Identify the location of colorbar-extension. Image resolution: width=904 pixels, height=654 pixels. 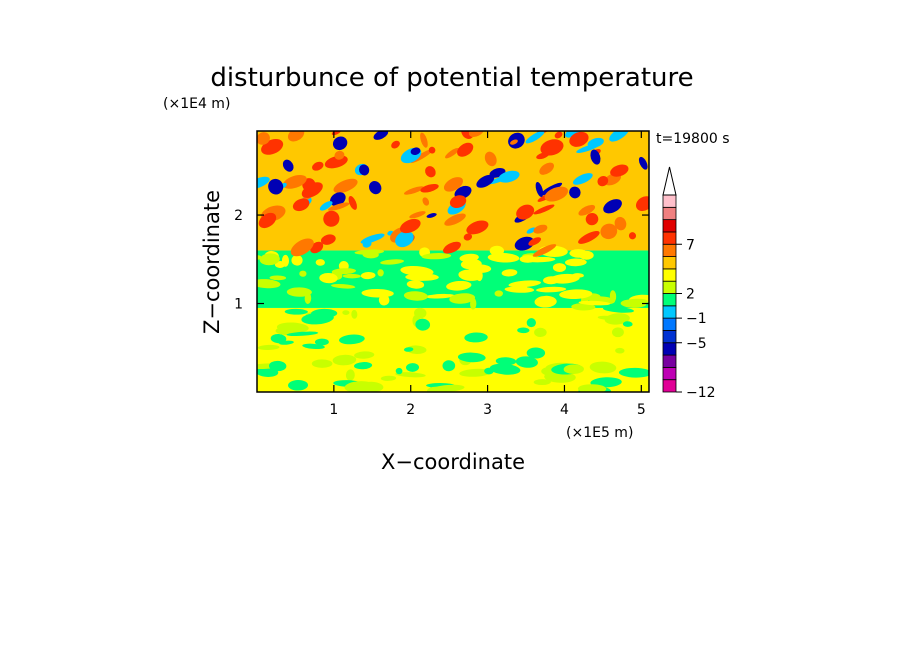
(669, 181).